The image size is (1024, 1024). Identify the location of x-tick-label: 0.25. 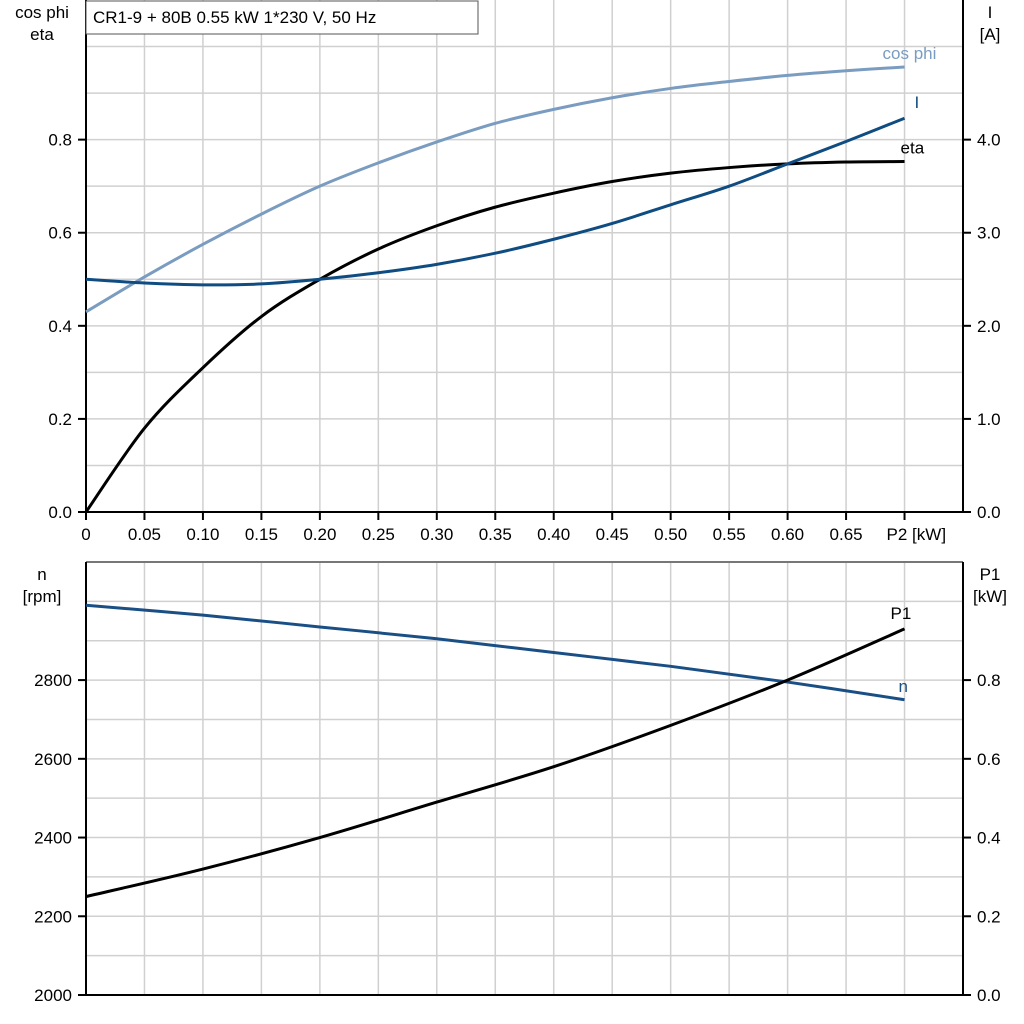
(378, 534).